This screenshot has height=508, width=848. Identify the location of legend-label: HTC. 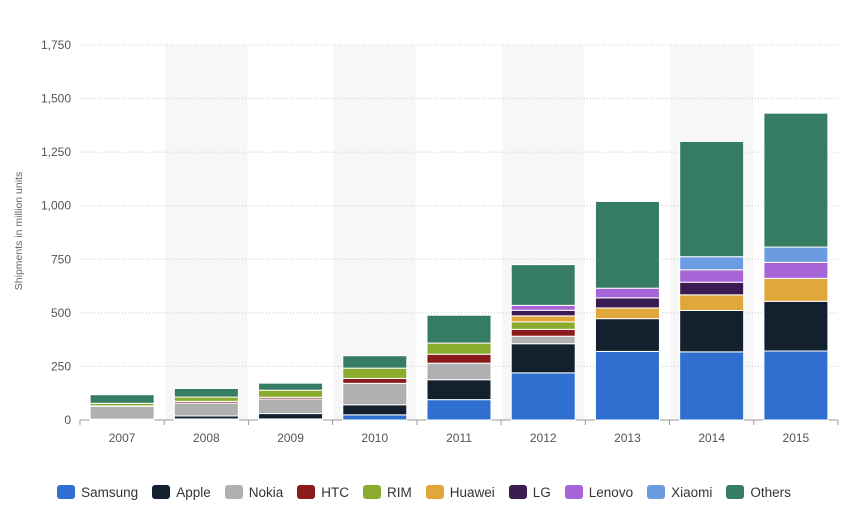
(335, 492).